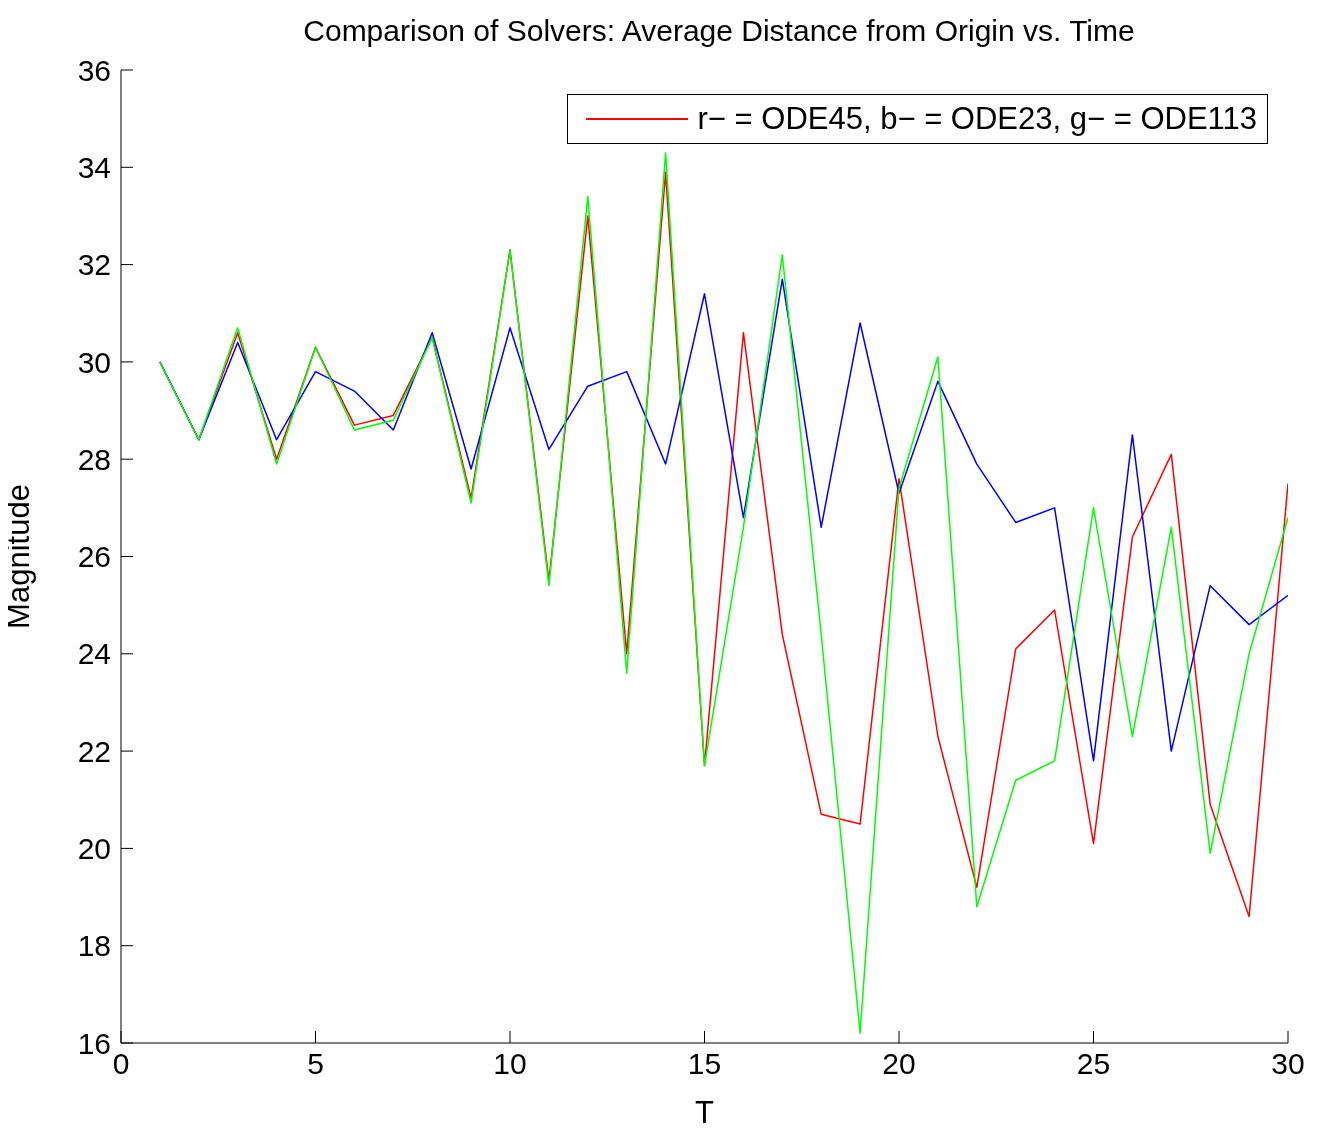 This screenshot has height=1139, width=1329. What do you see at coordinates (94, 362) in the screenshot?
I see `y-tick-label: 30` at bounding box center [94, 362].